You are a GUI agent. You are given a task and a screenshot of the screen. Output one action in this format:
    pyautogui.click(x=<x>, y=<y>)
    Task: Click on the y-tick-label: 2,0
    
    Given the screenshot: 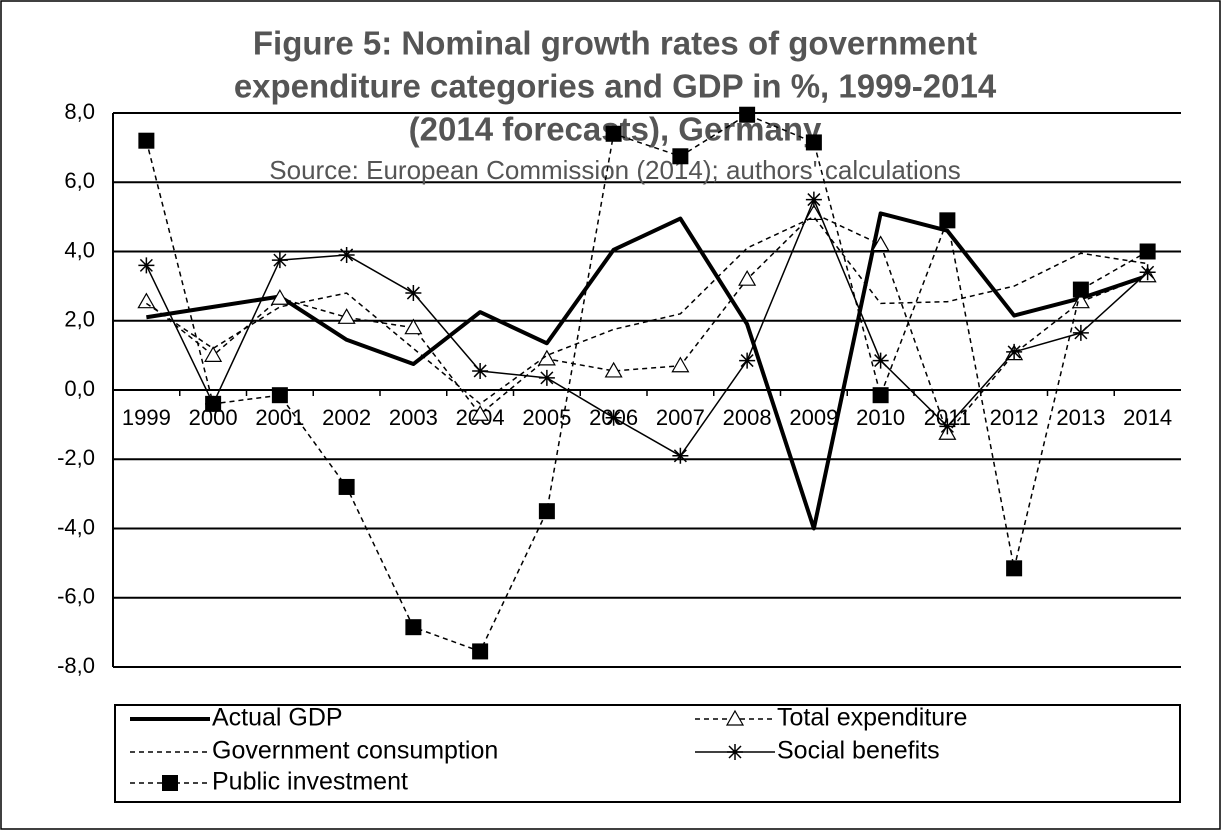 What is the action you would take?
    pyautogui.click(x=79, y=319)
    